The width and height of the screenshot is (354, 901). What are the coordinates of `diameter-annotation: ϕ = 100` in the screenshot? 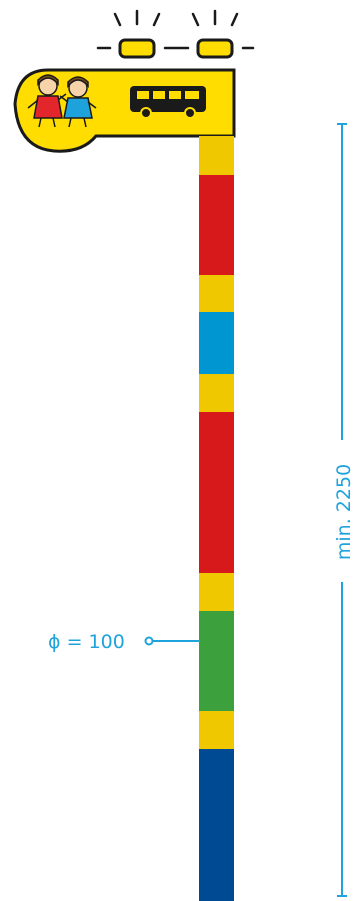 It's located at (124, 642).